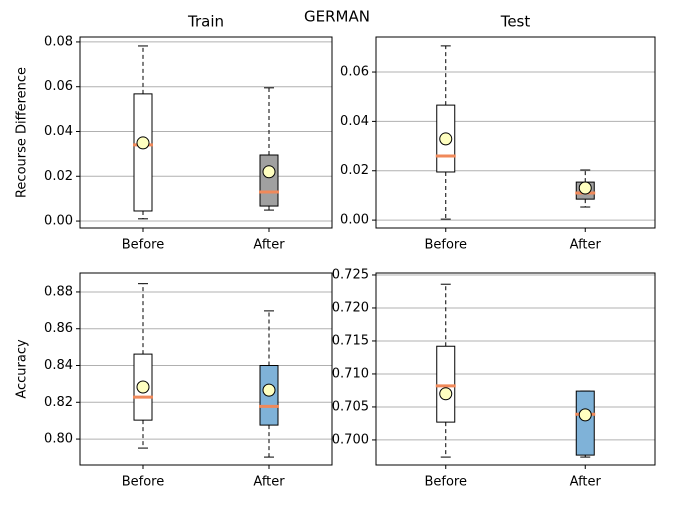 Image resolution: width=675 pixels, height=507 pixels. Describe the element at coordinates (205, 22) in the screenshot. I see `panel-title: Train` at that location.